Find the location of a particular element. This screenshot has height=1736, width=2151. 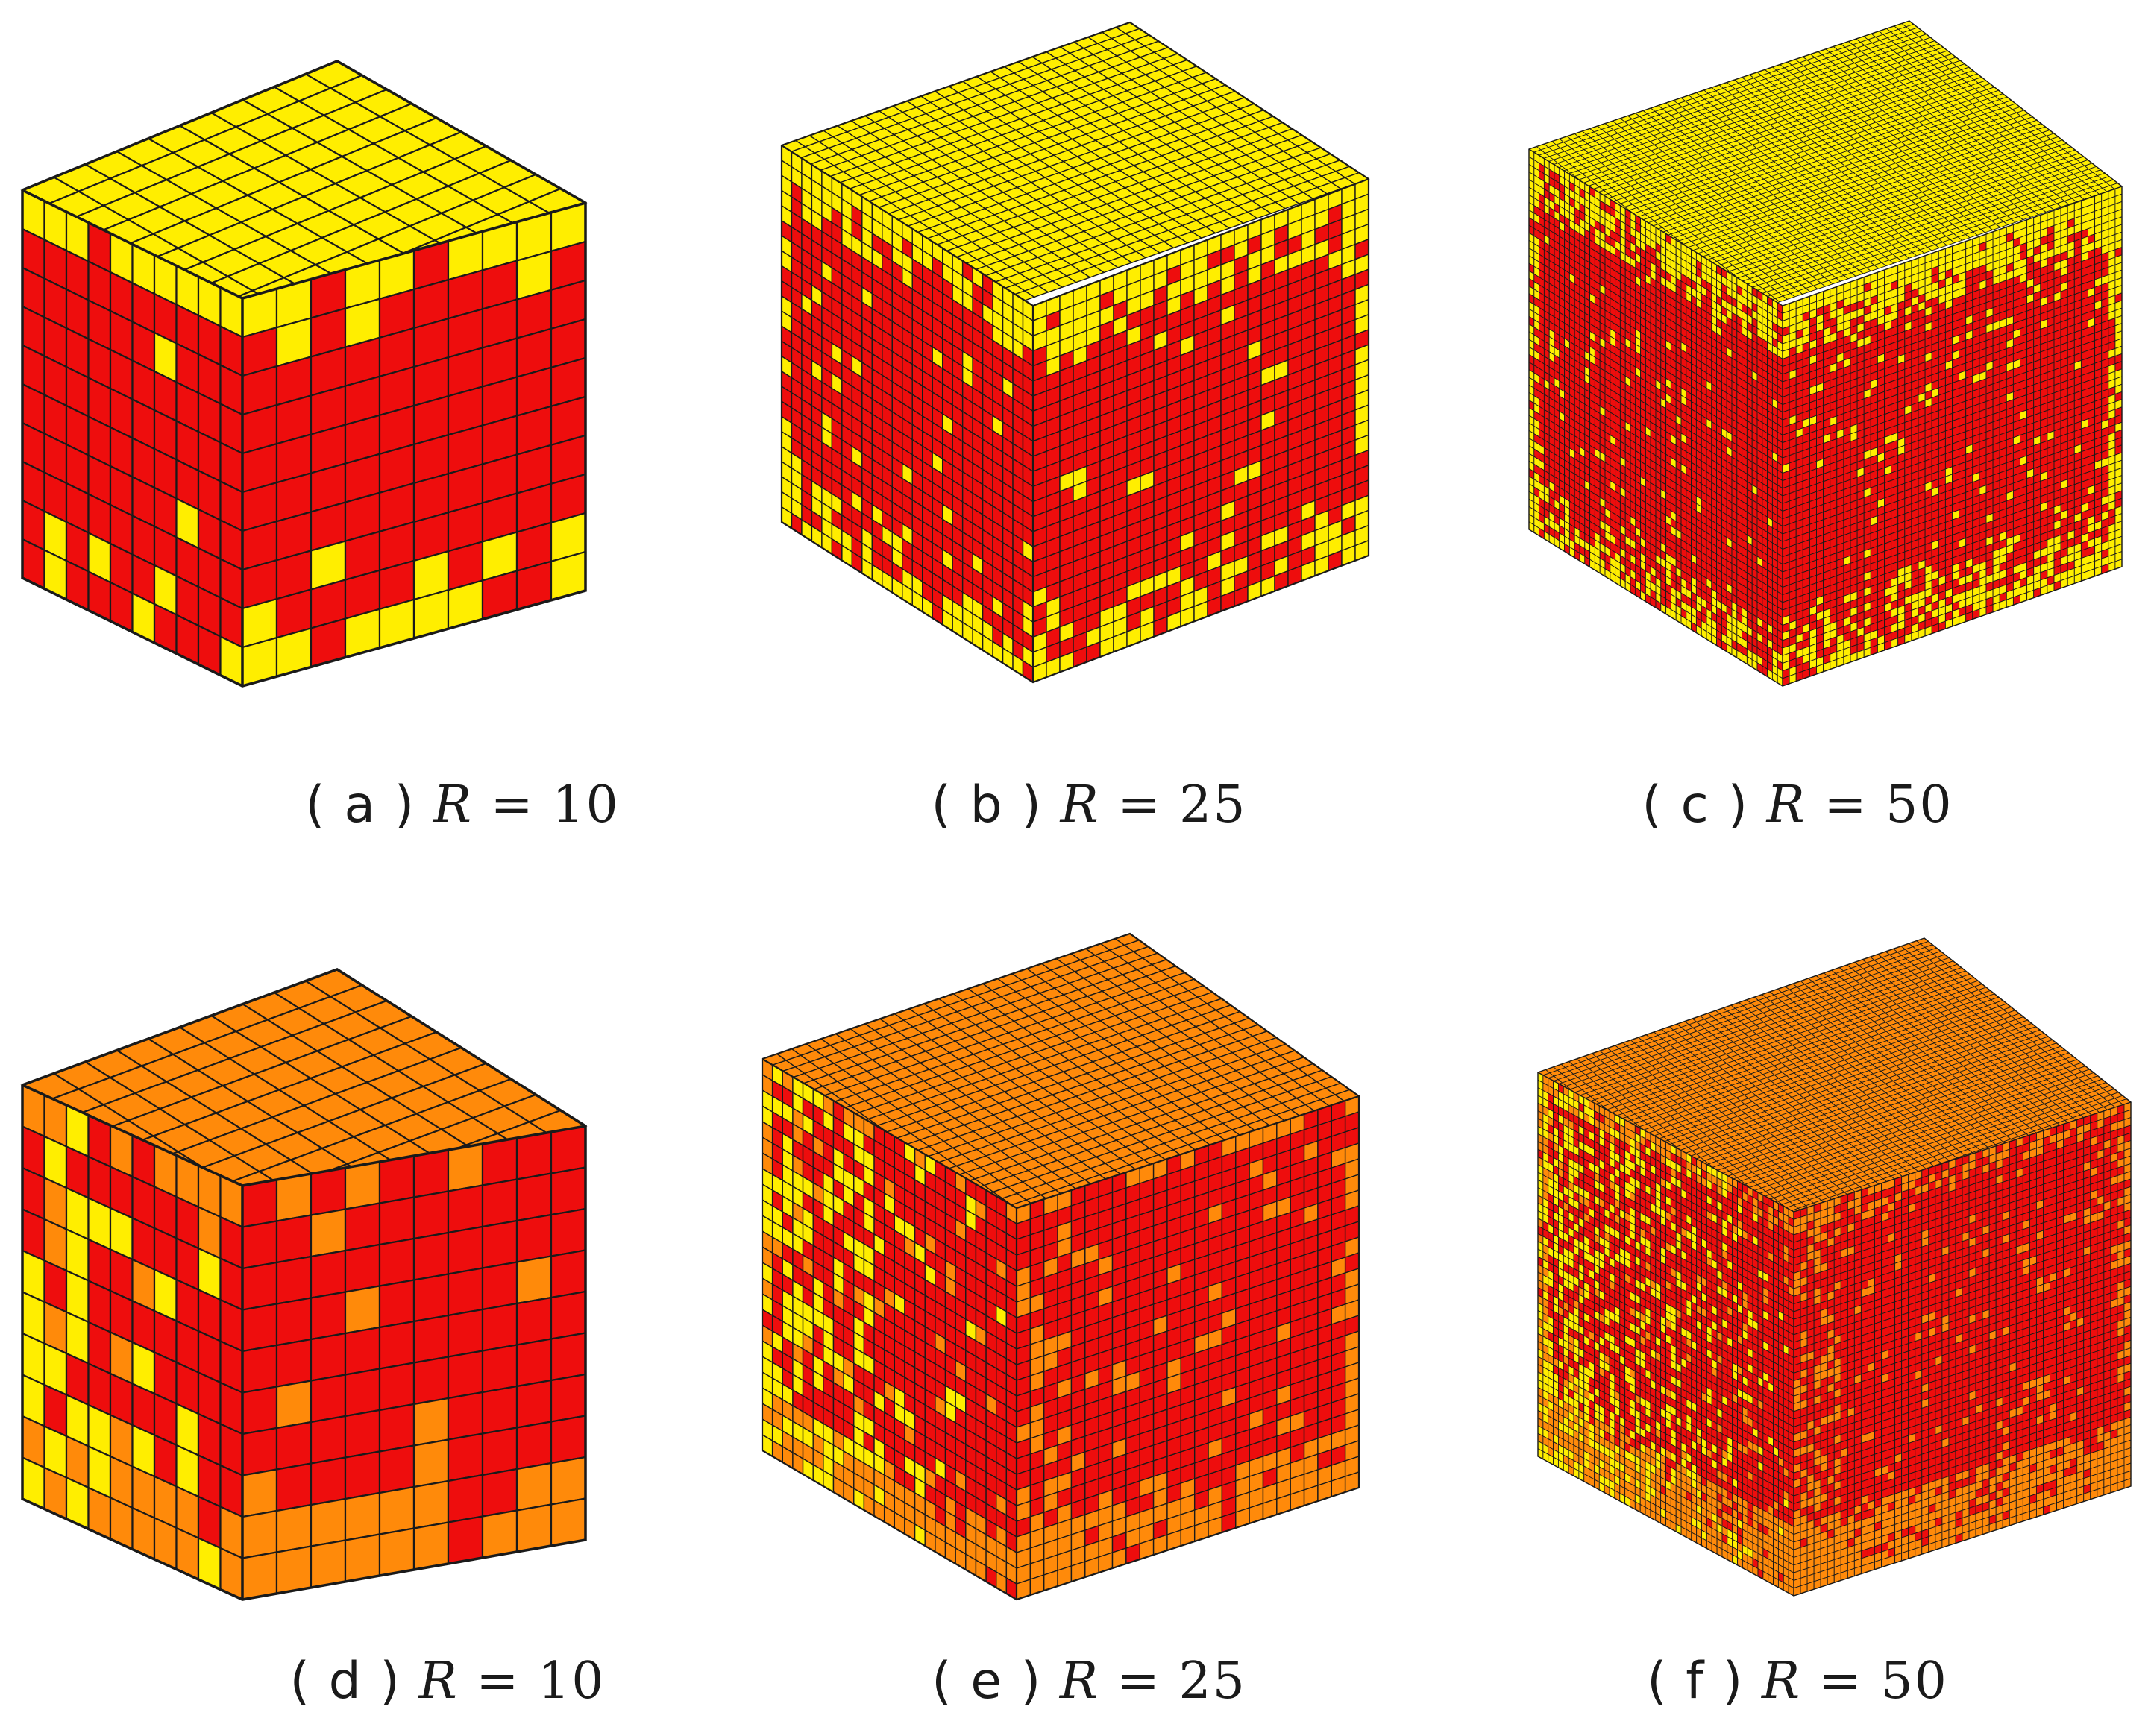

cube-a is located at coordinates (304, 374).